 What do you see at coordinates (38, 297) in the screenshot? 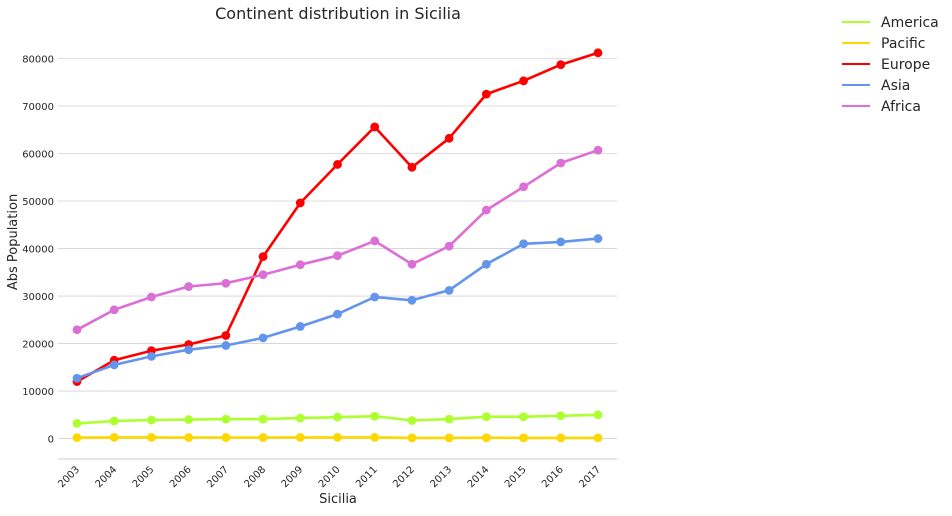
I see `y-tick-label: 30000` at bounding box center [38, 297].